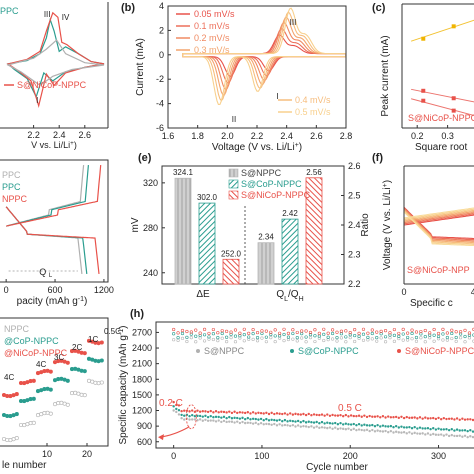 Image resolution: width=474 pixels, height=474 pixels. What do you see at coordinates (160, 104) in the screenshot?
I see `y-tick-label: -4` at bounding box center [160, 104].